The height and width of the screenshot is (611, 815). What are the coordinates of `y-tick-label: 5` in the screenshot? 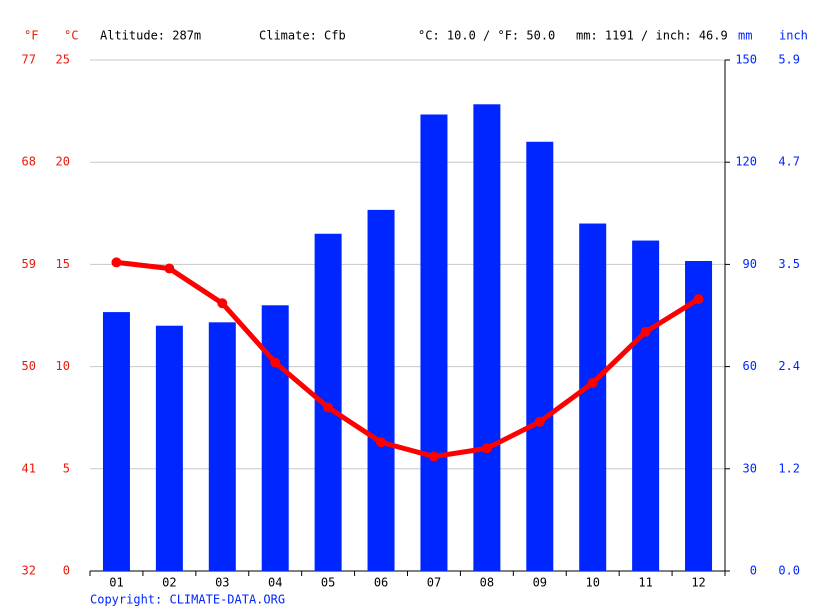 It's located at (66, 468).